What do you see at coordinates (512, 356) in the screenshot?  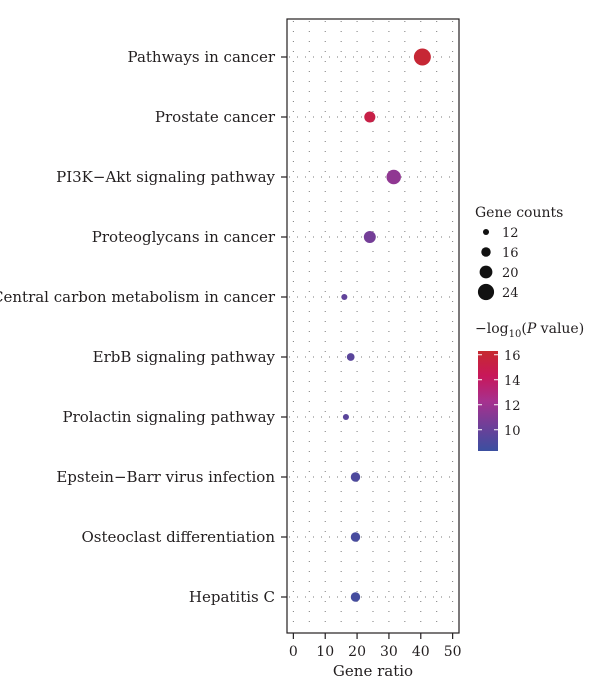 I see `color-bar-label: 16` at bounding box center [512, 356].